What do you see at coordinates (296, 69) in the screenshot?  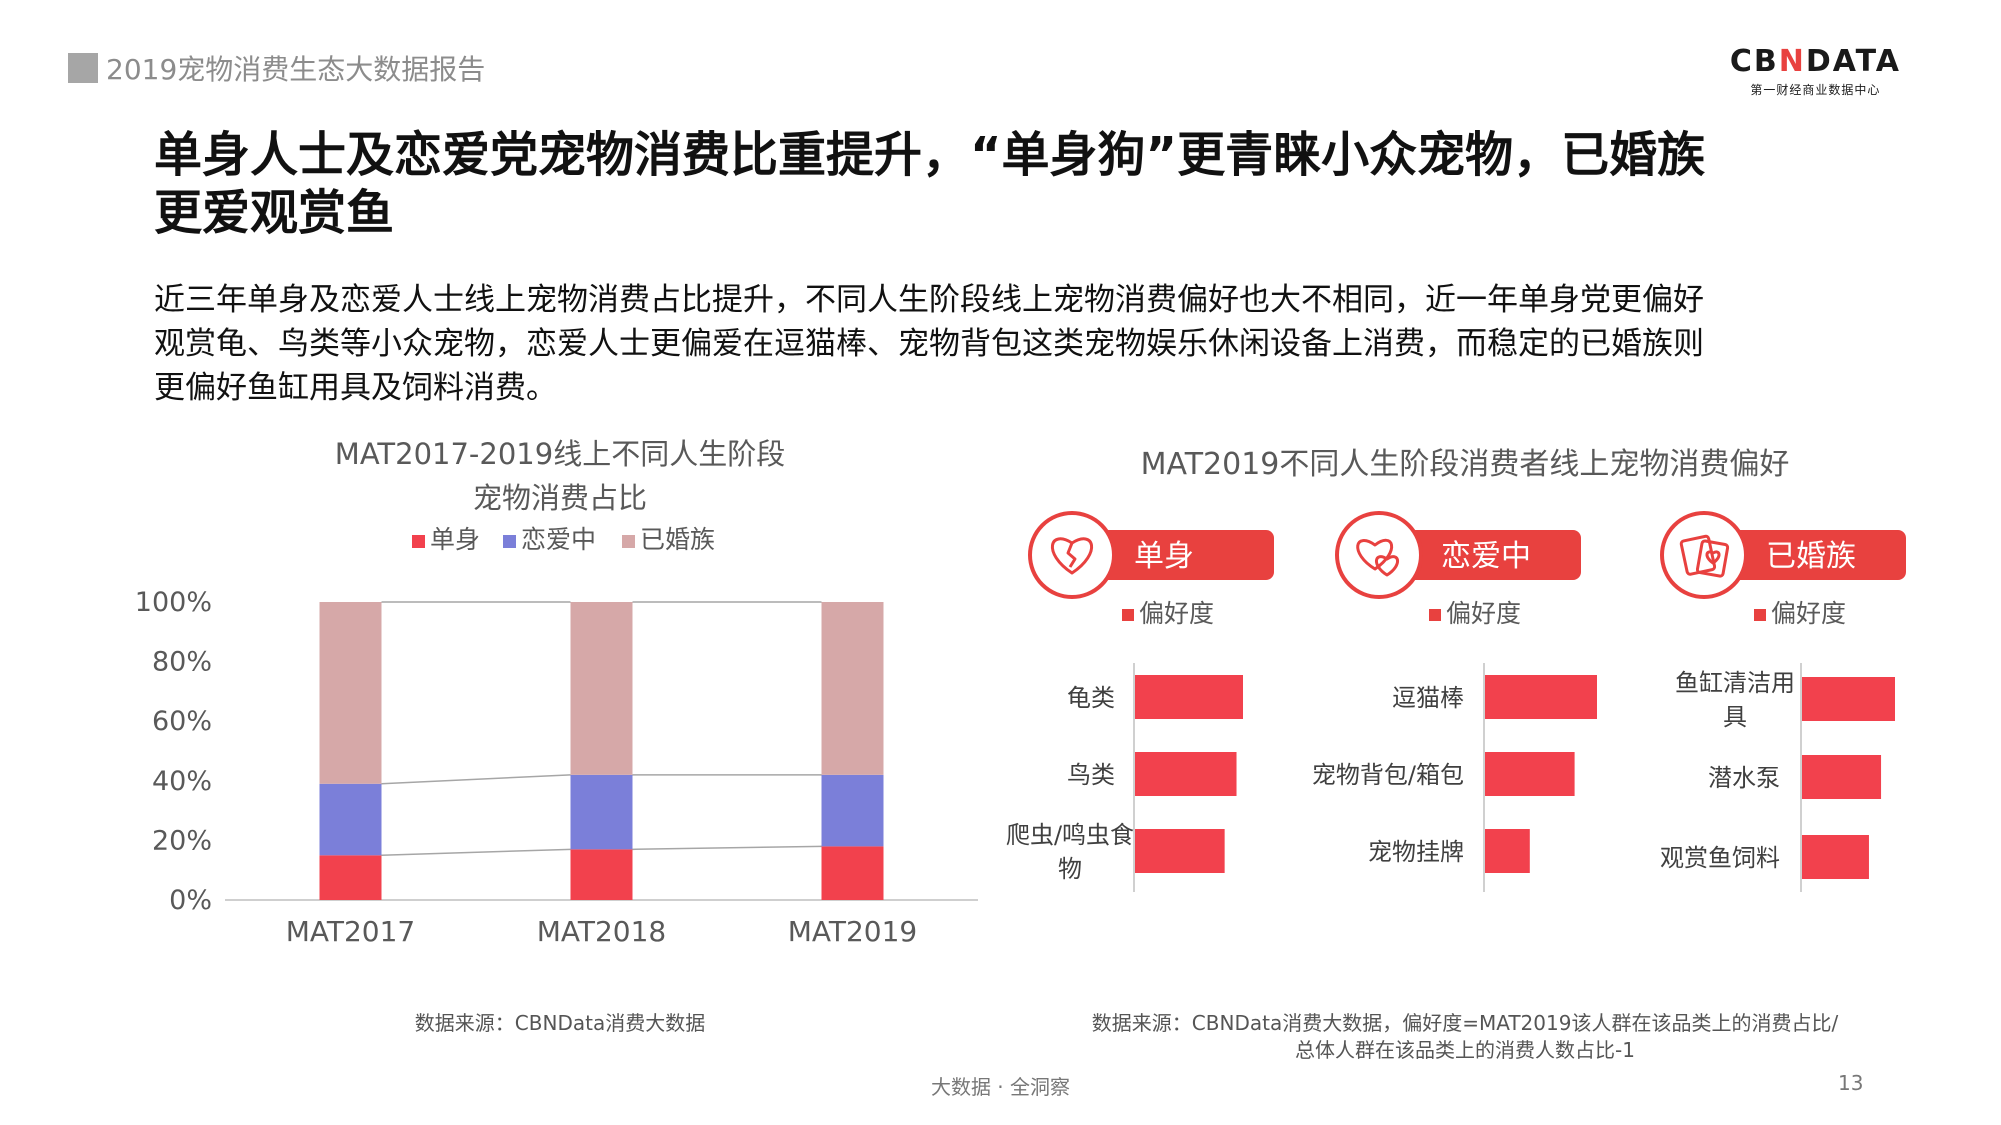 I see `report-title: 2019宠物消费生态大数据报告` at bounding box center [296, 69].